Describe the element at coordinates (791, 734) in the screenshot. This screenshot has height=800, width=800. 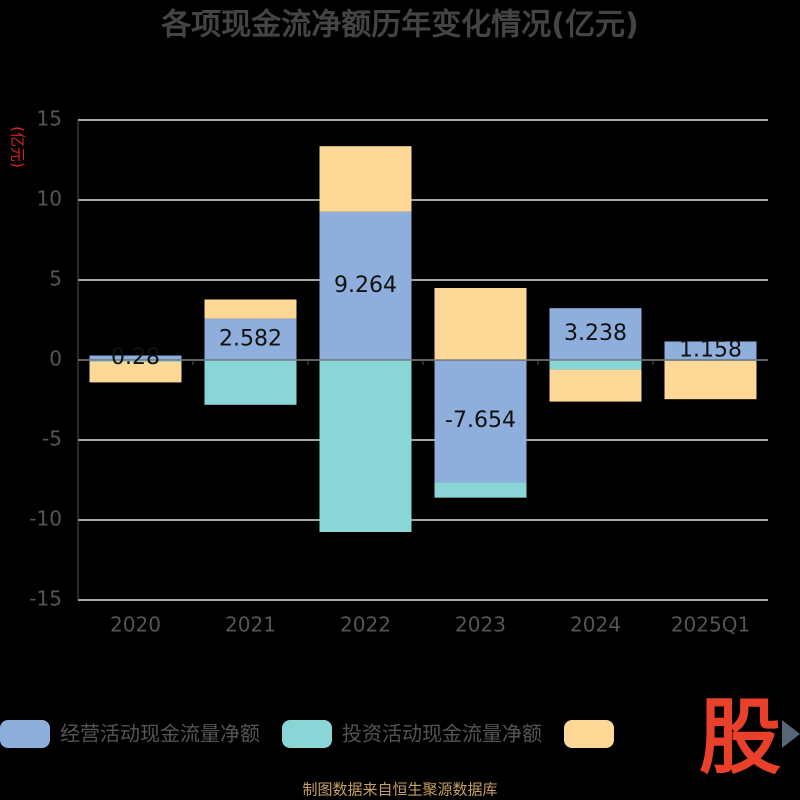
I see `legend-arrow` at that location.